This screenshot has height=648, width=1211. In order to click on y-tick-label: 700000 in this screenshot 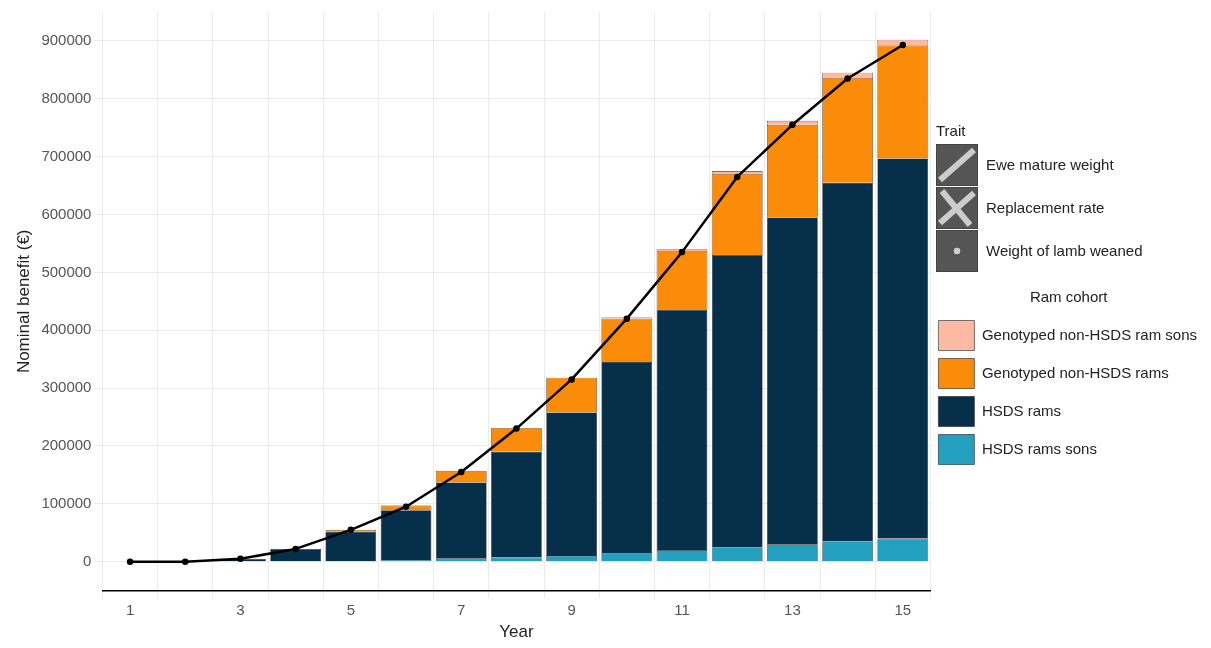, I will do `click(66, 155)`.